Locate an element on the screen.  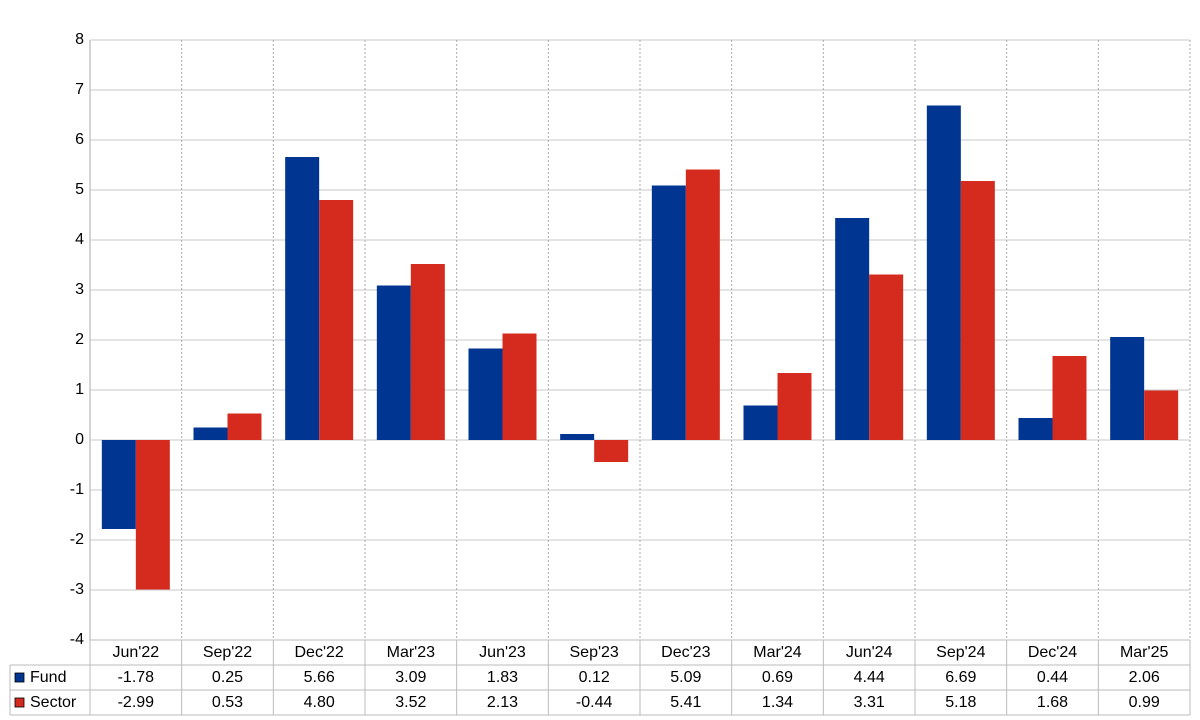
x-tick-label: Dec'22 is located at coordinates (319, 652).